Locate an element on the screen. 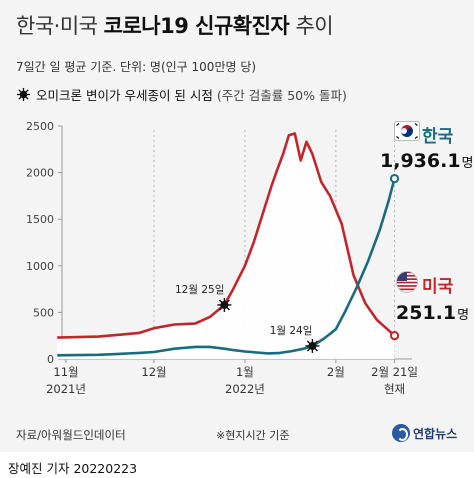 The image size is (474, 478). omicron-legend-label: 오미크론 변이가 우세종이 된 시점 is located at coordinates (124, 95).